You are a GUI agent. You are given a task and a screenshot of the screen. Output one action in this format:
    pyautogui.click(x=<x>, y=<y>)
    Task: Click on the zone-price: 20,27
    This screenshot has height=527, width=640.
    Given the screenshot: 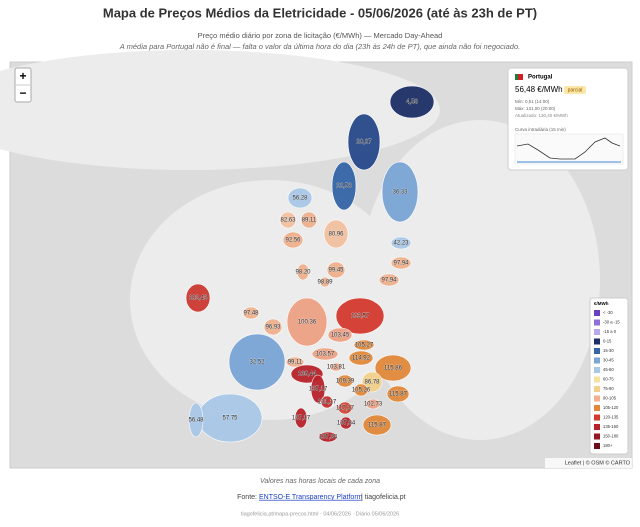 What is the action you would take?
    pyautogui.click(x=364, y=143)
    